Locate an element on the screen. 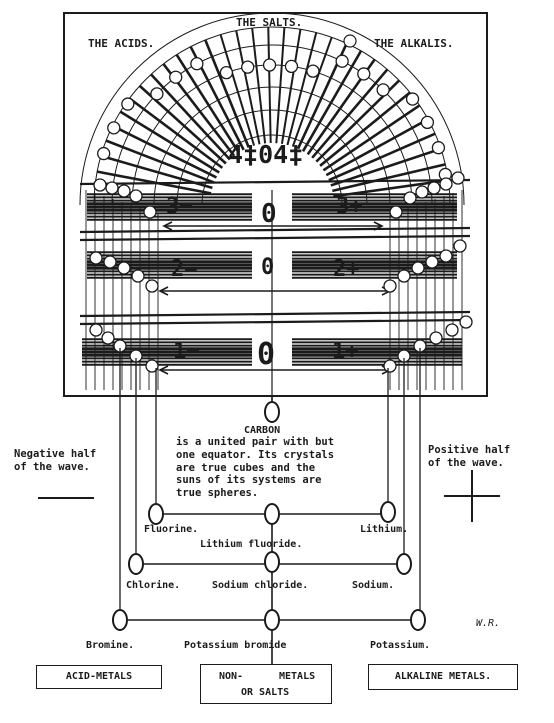 Image resolution: width=554 pixels, height=723 pixels. acids-heading: THE ACIDS. is located at coordinates (121, 43).